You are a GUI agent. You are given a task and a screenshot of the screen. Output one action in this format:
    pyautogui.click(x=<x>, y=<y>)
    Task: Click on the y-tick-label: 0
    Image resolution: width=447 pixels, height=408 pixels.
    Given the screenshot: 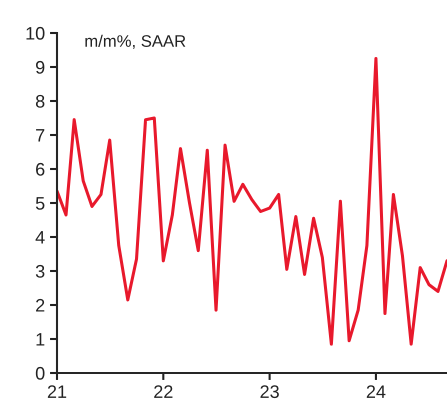 What is the action you would take?
    pyautogui.click(x=40, y=373)
    